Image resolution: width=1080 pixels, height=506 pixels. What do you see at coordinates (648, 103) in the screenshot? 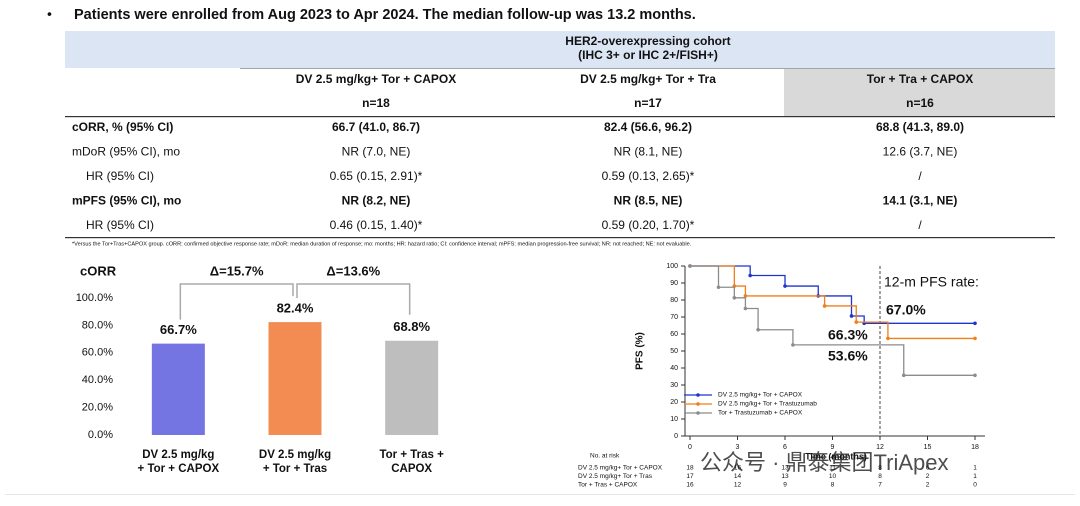
I see `column-n: n=17` at bounding box center [648, 103].